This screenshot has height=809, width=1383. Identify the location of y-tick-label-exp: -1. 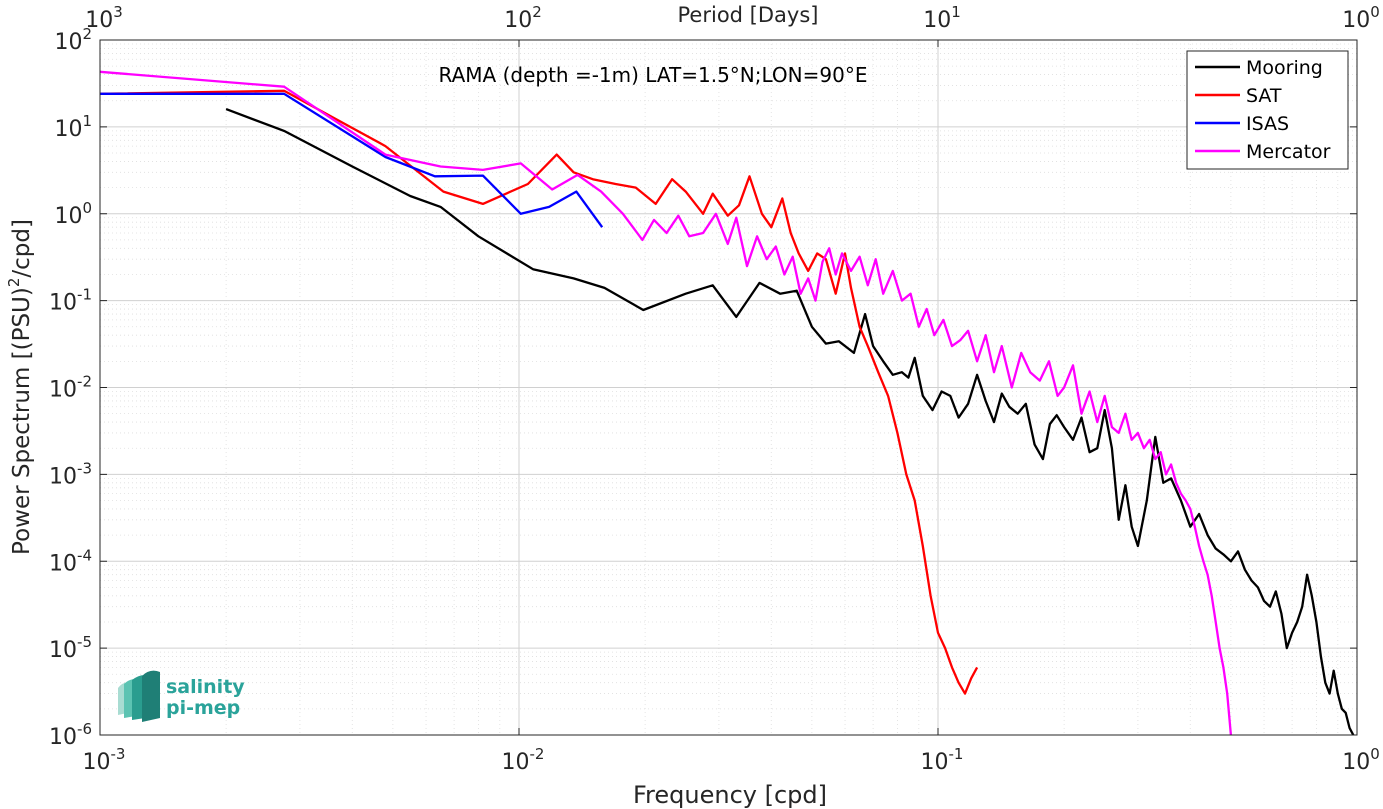
(84, 295).